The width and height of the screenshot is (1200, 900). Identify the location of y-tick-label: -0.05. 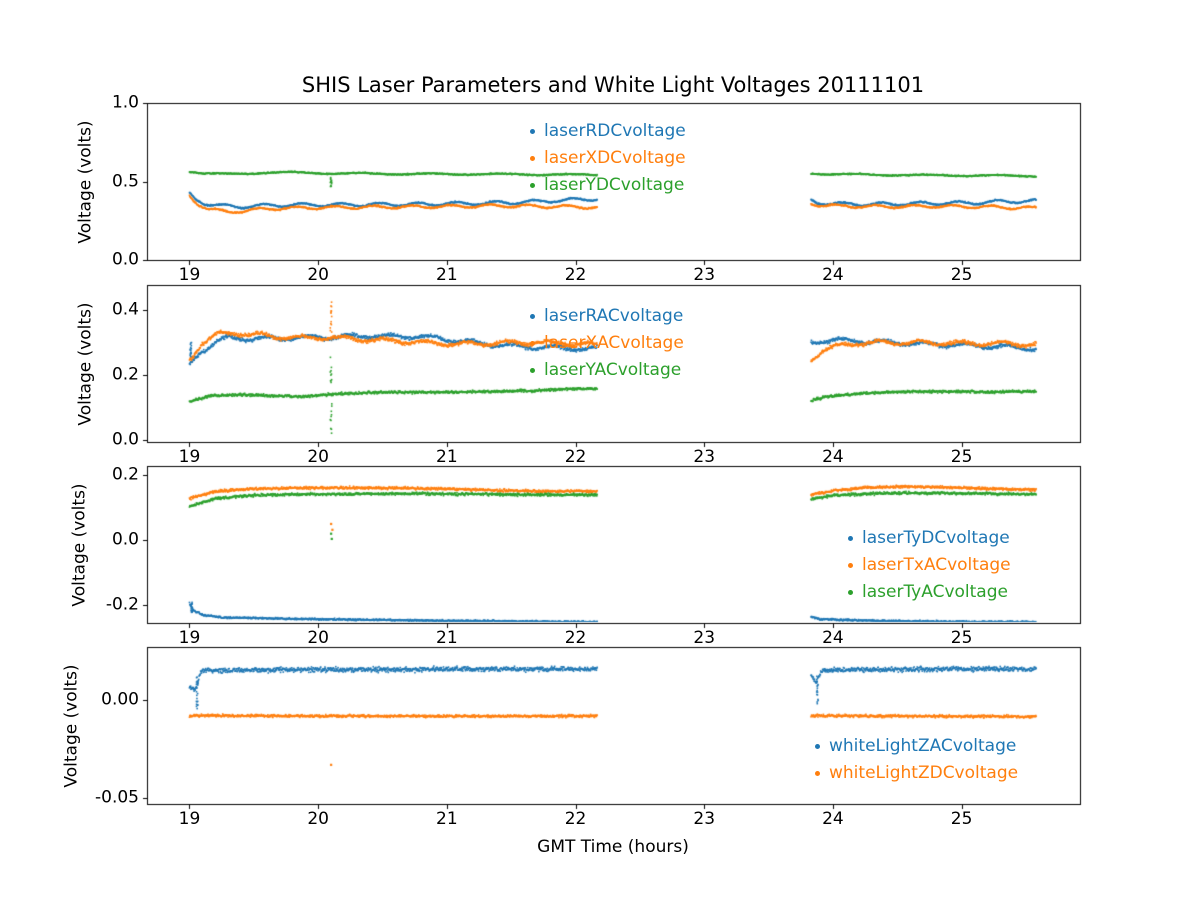
(117, 797).